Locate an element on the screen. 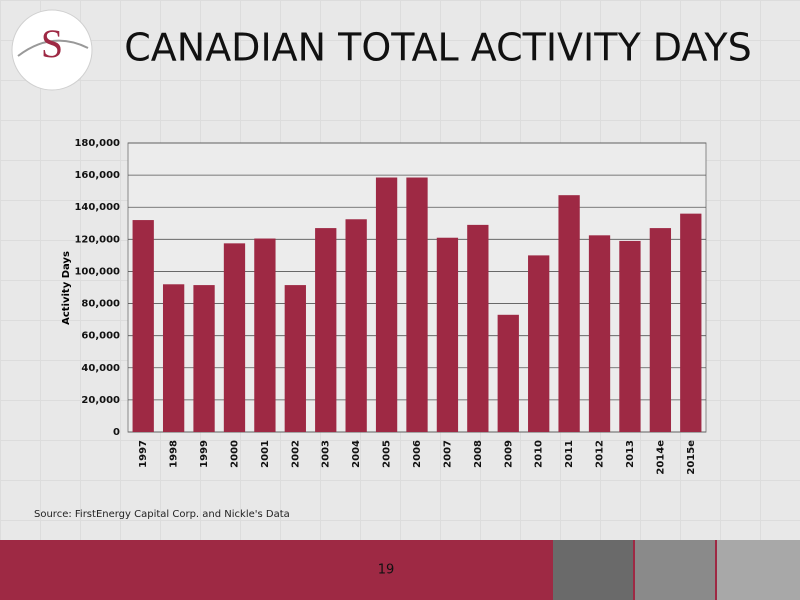 Image resolution: width=800 pixels, height=600 pixels. x-tick-label: 1999 is located at coordinates (204, 454).